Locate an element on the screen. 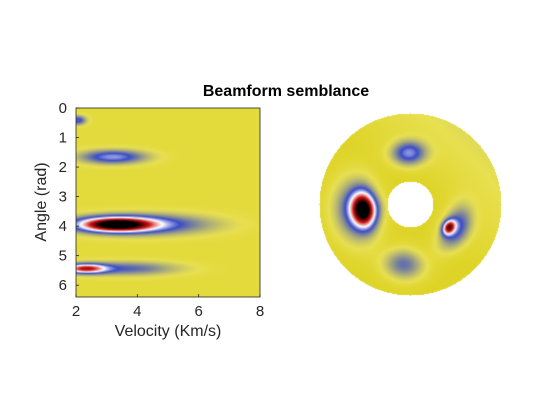 The width and height of the screenshot is (560, 420). y-tick-label: 1 is located at coordinates (63, 138).